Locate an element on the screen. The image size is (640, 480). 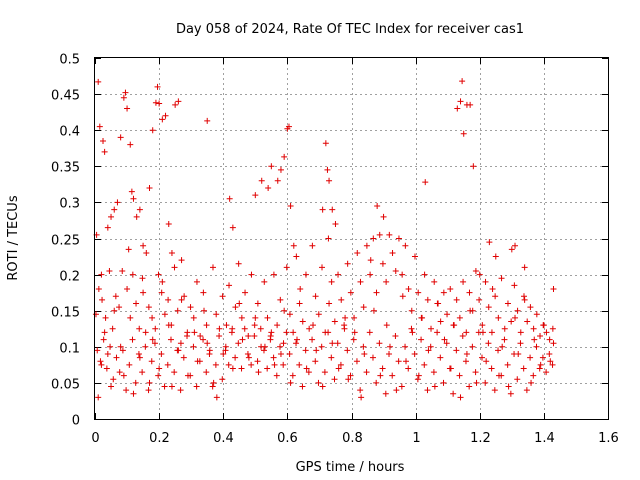
x-tick-label: 0.2 is located at coordinates (159, 438).